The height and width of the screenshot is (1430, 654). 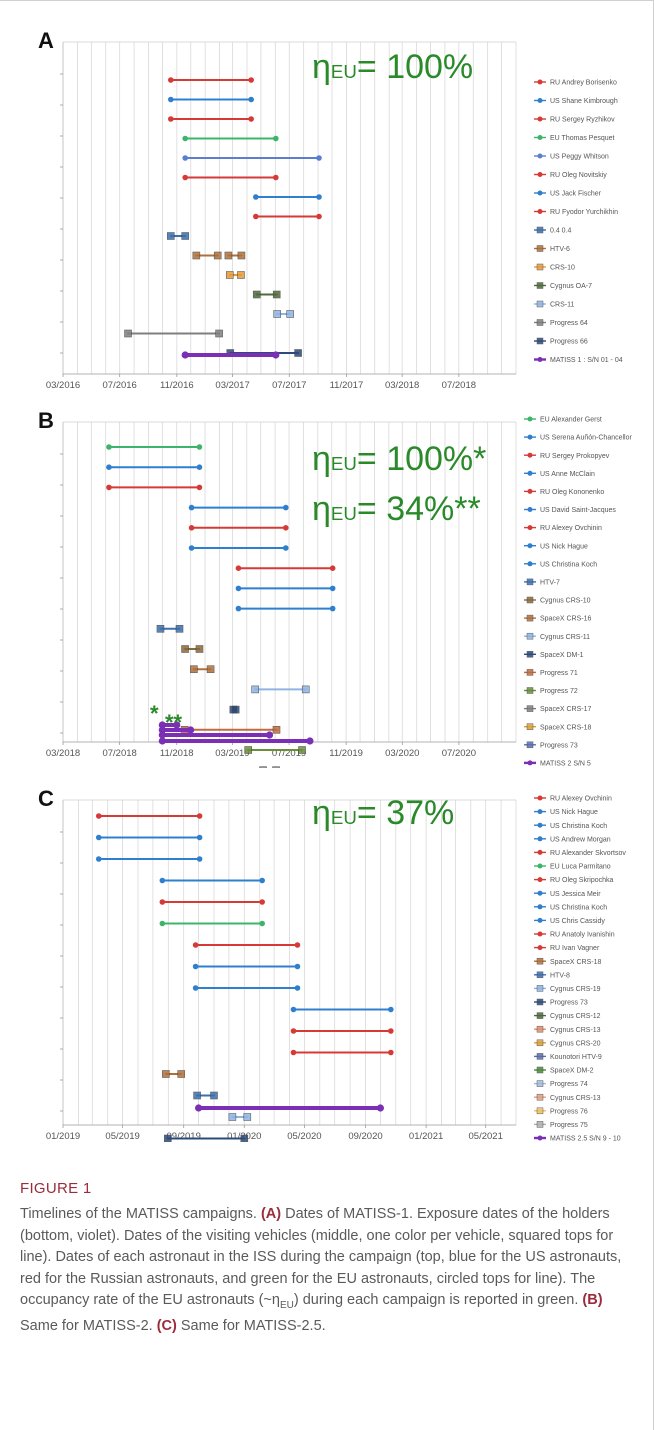 I want to click on legend-label: Progress 74, so click(x=569, y=1084).